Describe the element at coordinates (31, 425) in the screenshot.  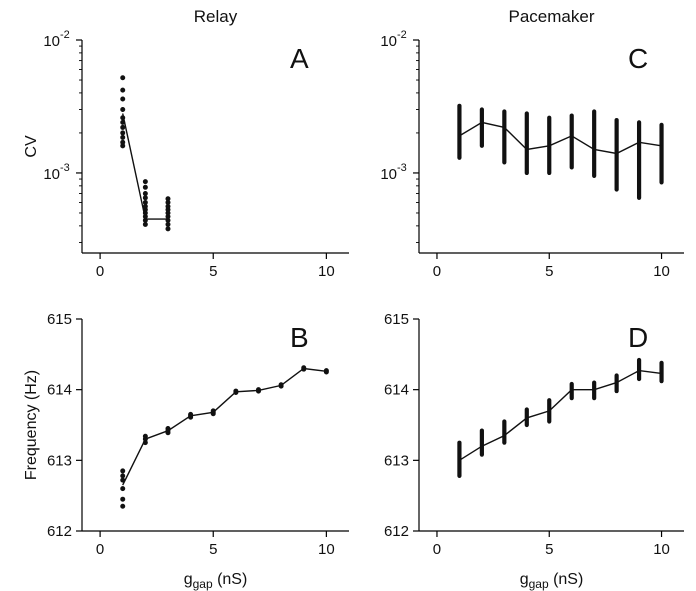
I see `y-axis-label: Frequency (Hz)` at that location.